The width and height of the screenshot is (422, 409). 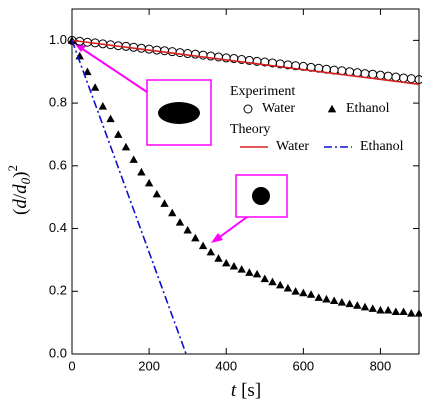 What do you see at coordinates (12, 168) in the screenshot?
I see `y-label-sup: 2` at bounding box center [12, 168].